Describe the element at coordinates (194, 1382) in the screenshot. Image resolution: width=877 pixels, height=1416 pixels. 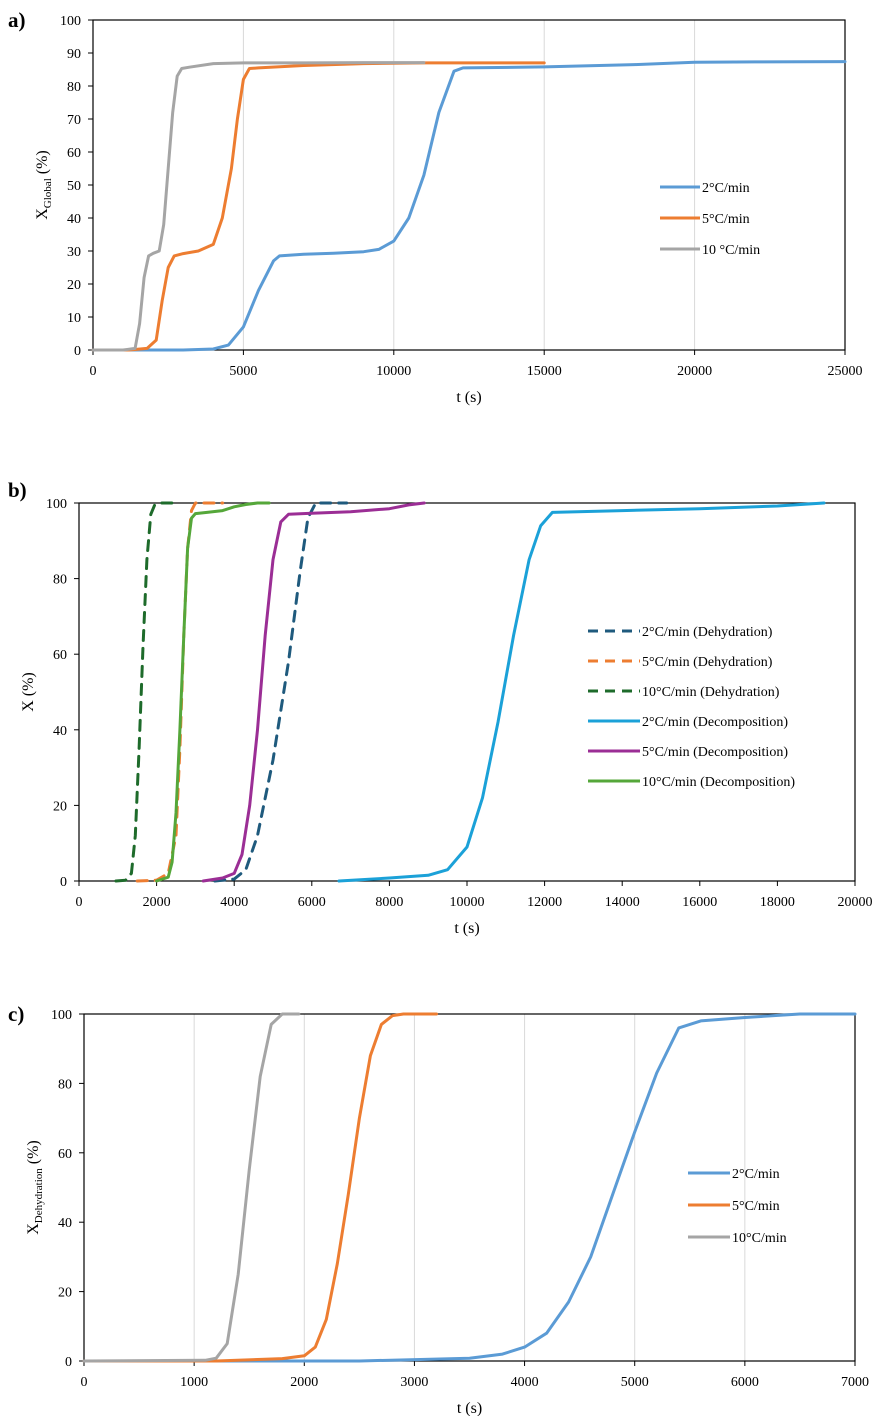
I see `x-tick-label: 1000` at that location.